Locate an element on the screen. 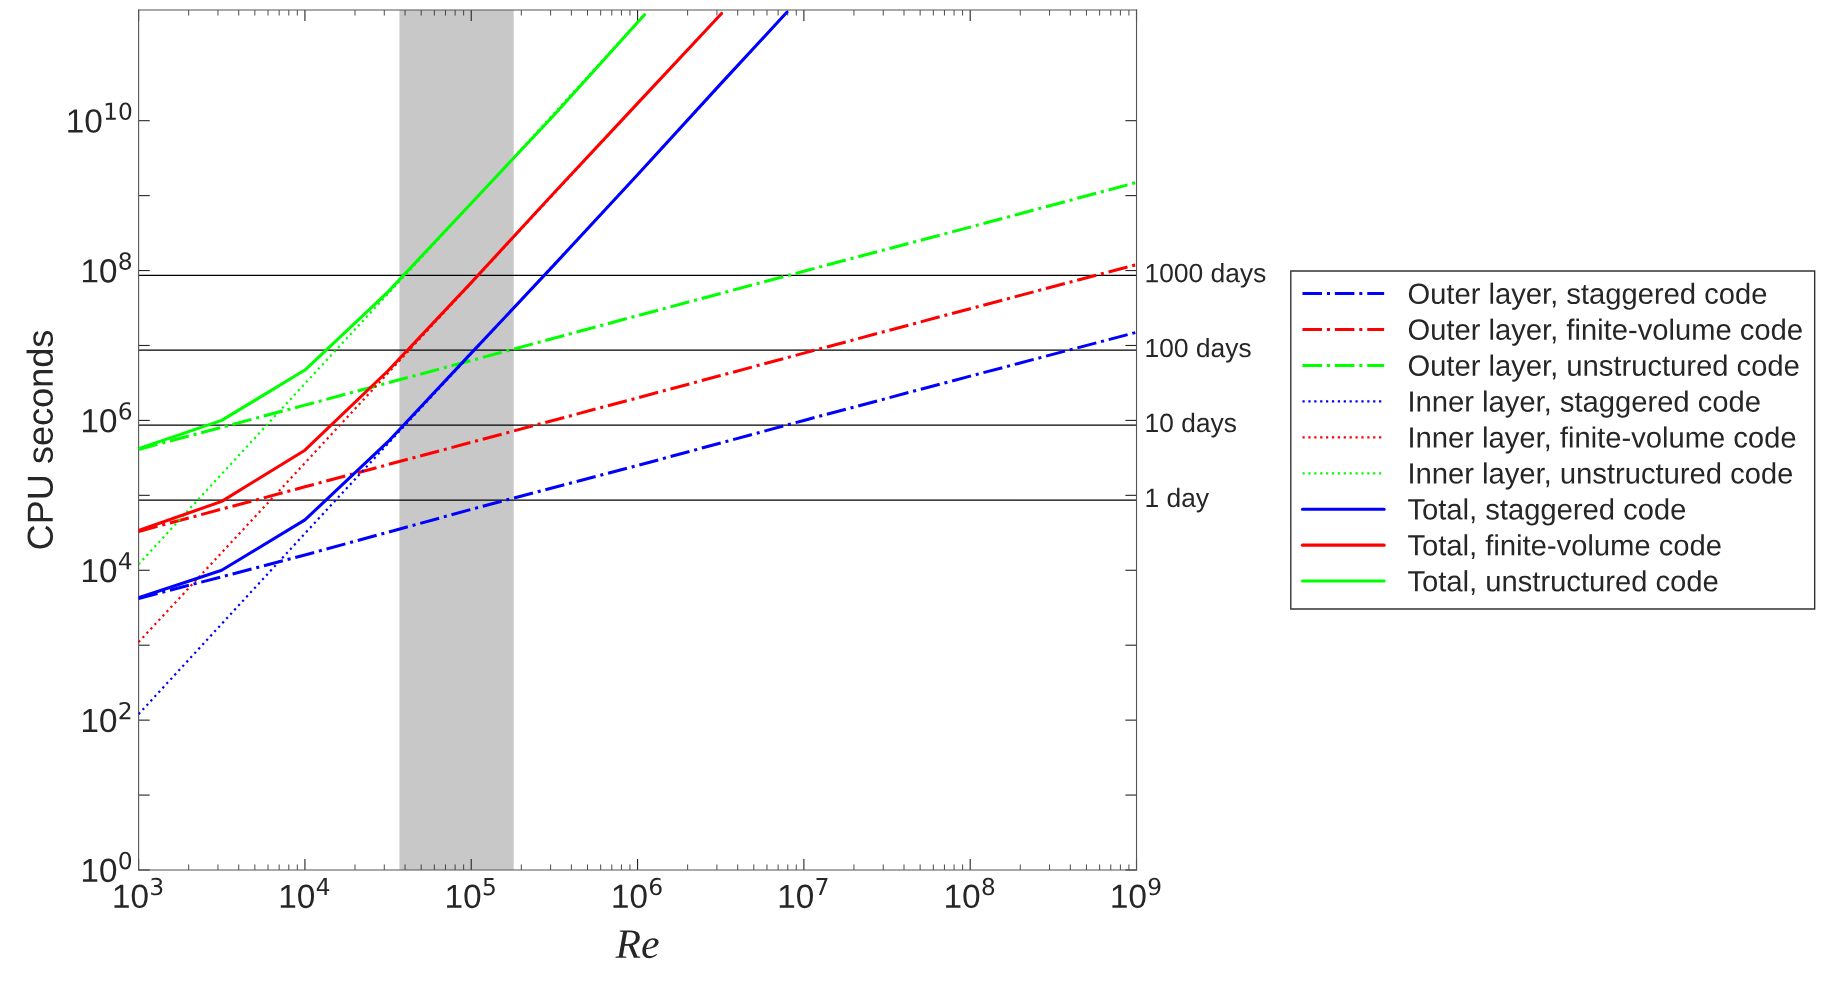 This screenshot has height=1000, width=1848. x-tick-label: 10$^{8}$ is located at coordinates (970, 893).